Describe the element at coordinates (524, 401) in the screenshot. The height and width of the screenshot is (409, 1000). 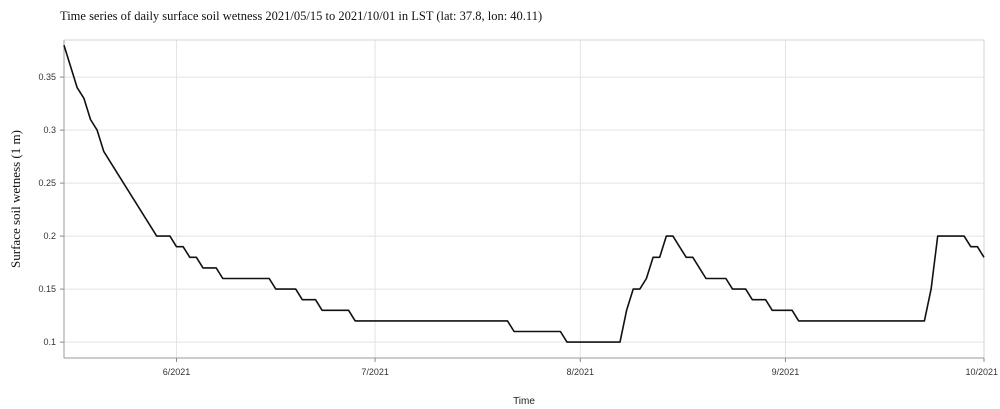
I see `x-axis-label: Time` at that location.